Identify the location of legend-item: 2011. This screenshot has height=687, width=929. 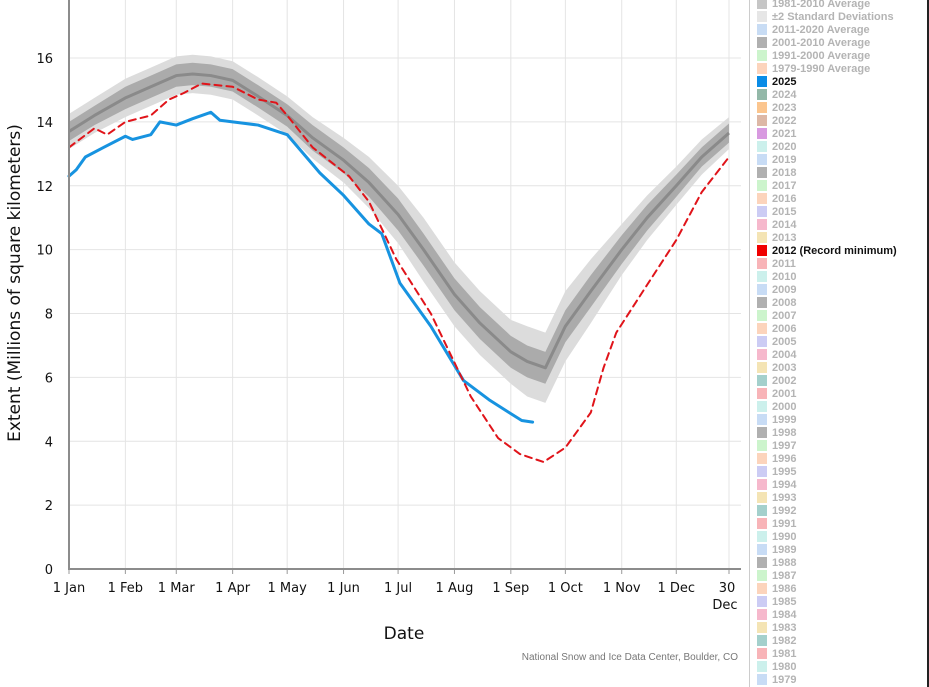
(838, 263).